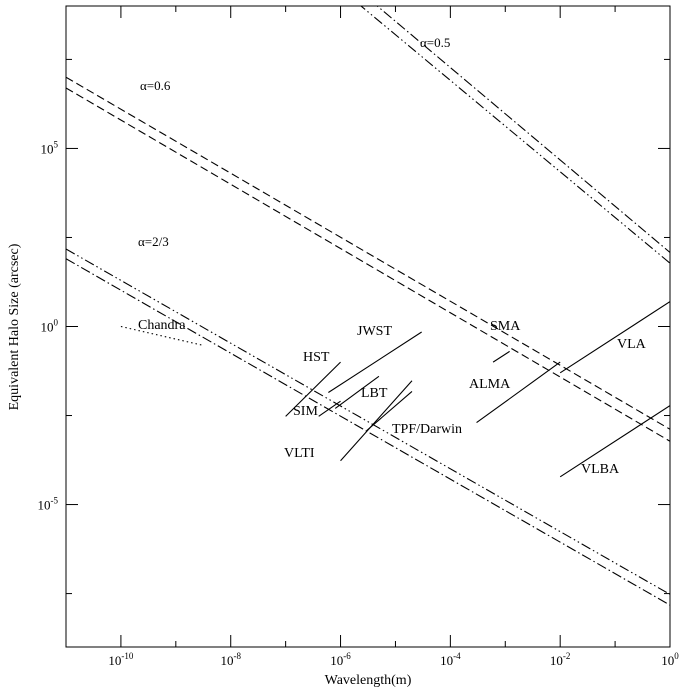 Image resolution: width=684 pixels, height=688 pixels. I want to click on instrument-line-chandra, so click(161, 335).